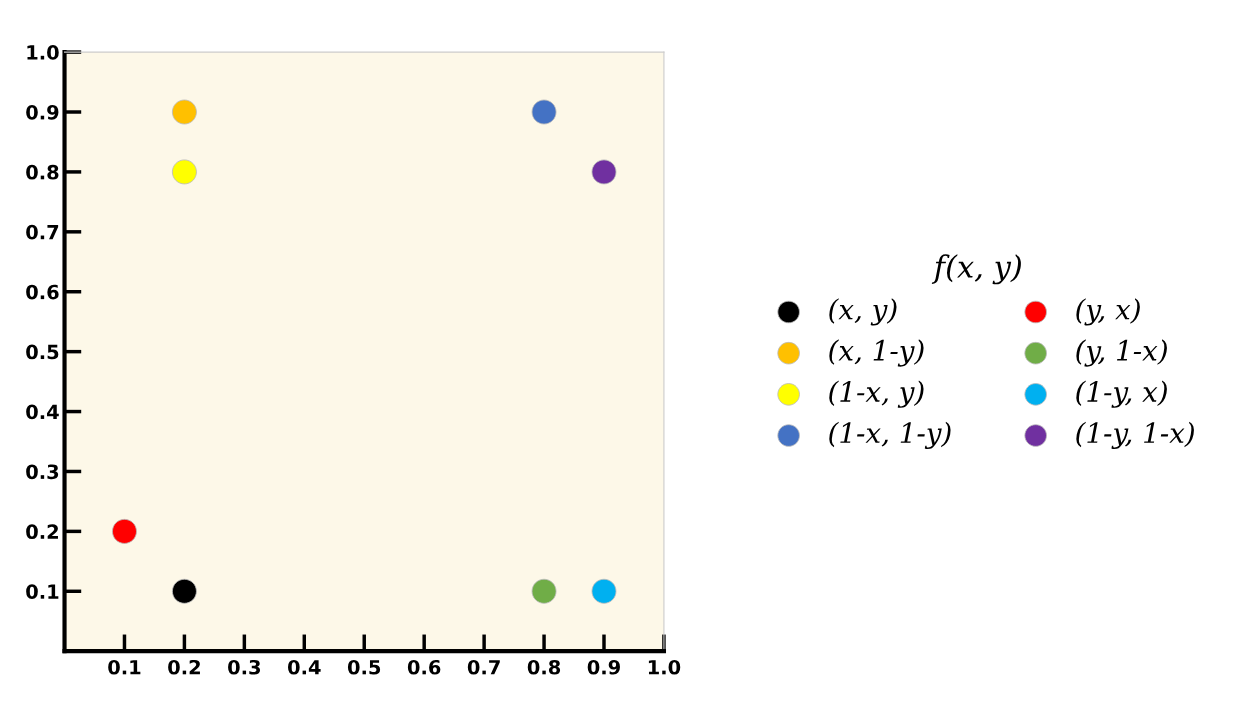 Image resolution: width=1241 pixels, height=704 pixels. Describe the element at coordinates (42, 412) in the screenshot. I see `y-tick-label: 0.4` at that location.